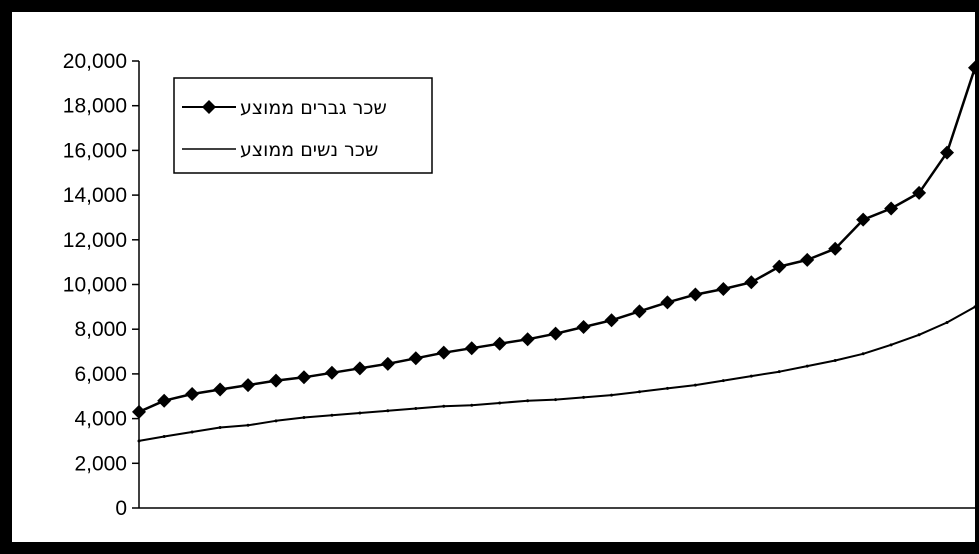 The width and height of the screenshot is (979, 554). Describe the element at coordinates (100, 419) in the screenshot. I see `y-tick-label: 4,000` at that location.